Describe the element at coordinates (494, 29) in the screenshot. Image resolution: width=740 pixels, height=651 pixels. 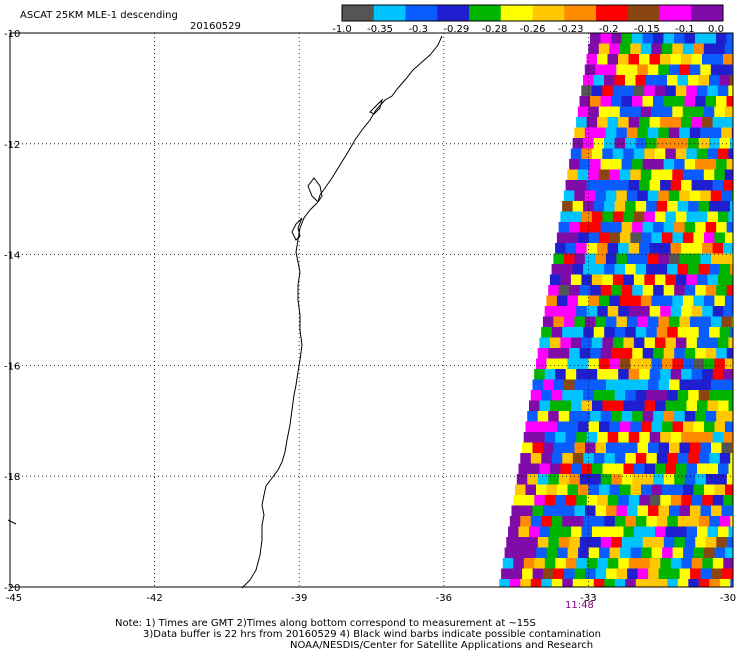
I see `colorbar-label: -0.28` at that location.